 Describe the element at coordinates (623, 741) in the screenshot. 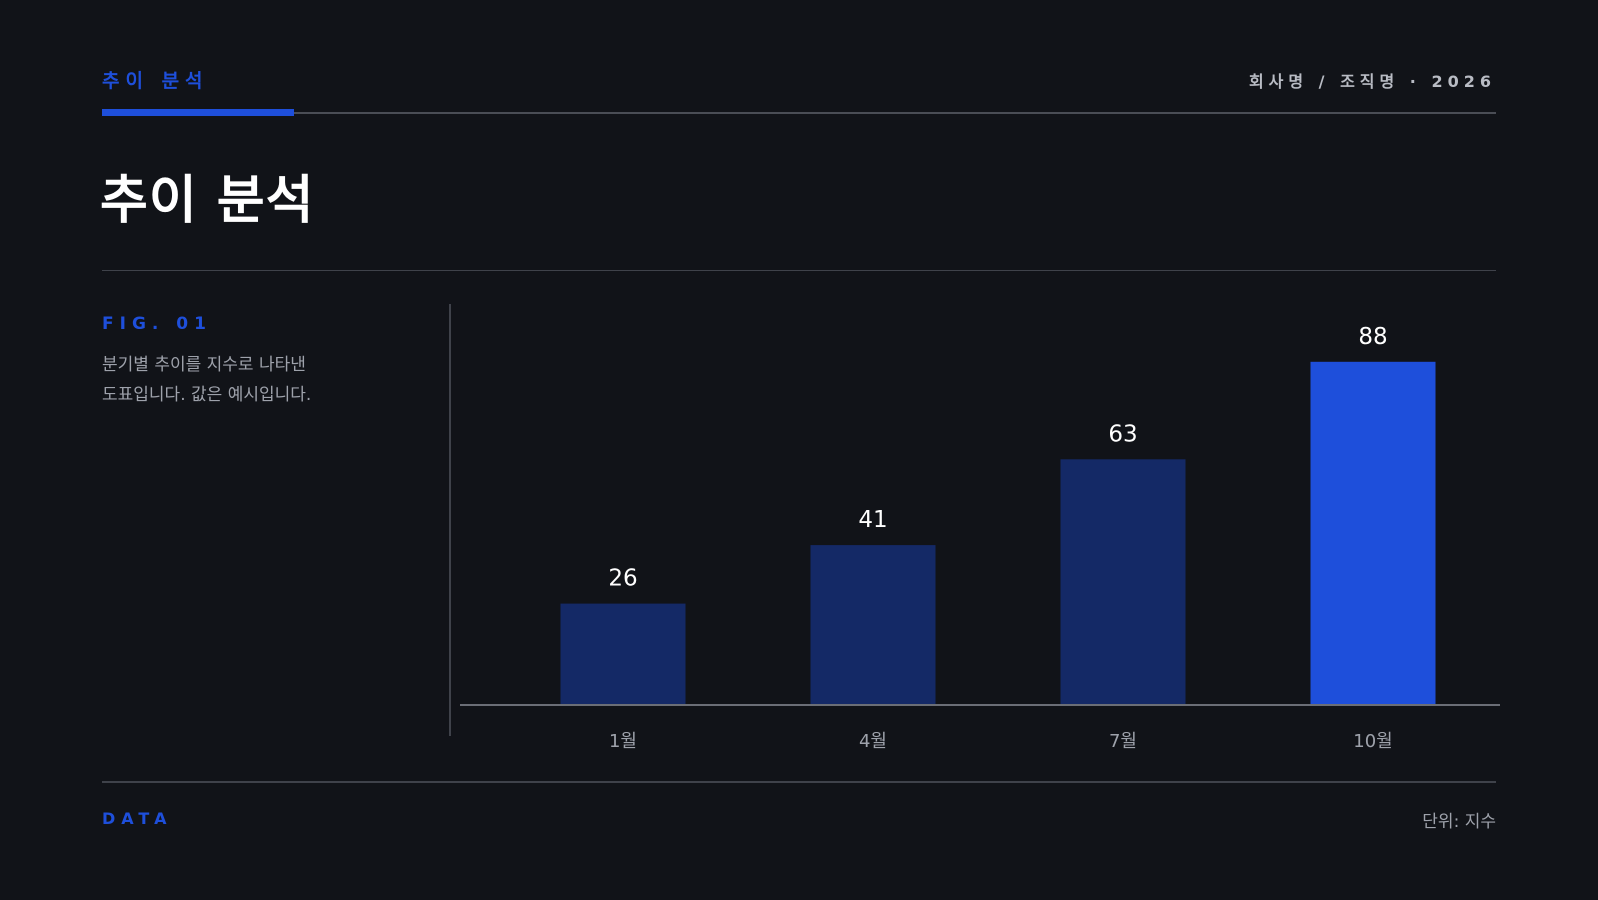

I see `x-tick-label-1: 1월` at that location.